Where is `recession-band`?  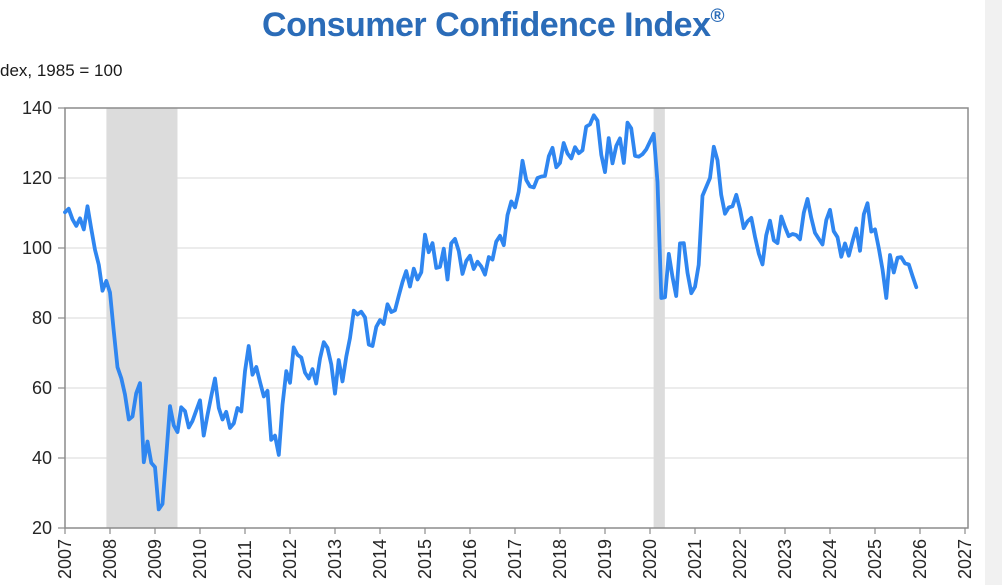
recession-band is located at coordinates (659, 318).